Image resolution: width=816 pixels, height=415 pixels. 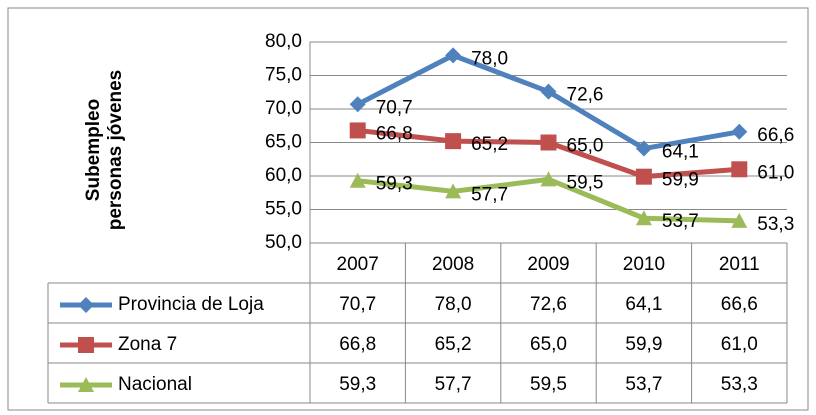 I want to click on data-label: 64,1, so click(x=680, y=152).